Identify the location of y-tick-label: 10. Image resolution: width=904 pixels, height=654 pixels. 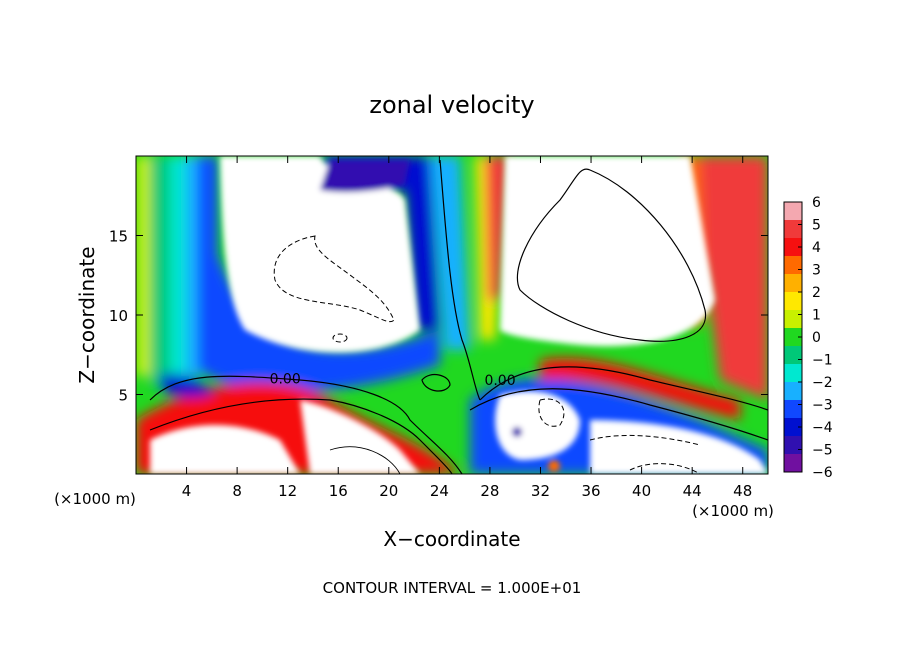
(118, 316).